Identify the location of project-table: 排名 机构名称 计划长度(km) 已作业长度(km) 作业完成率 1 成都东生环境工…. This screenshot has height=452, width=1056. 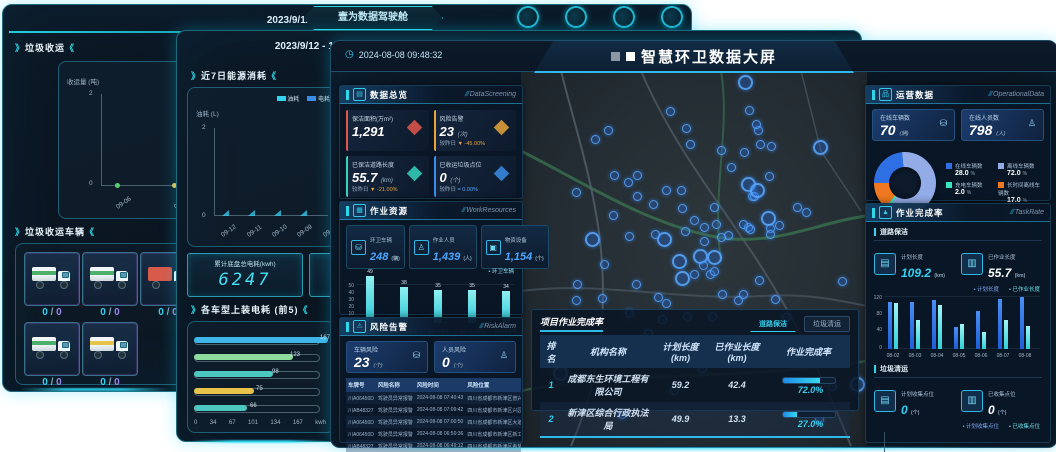
(695, 386).